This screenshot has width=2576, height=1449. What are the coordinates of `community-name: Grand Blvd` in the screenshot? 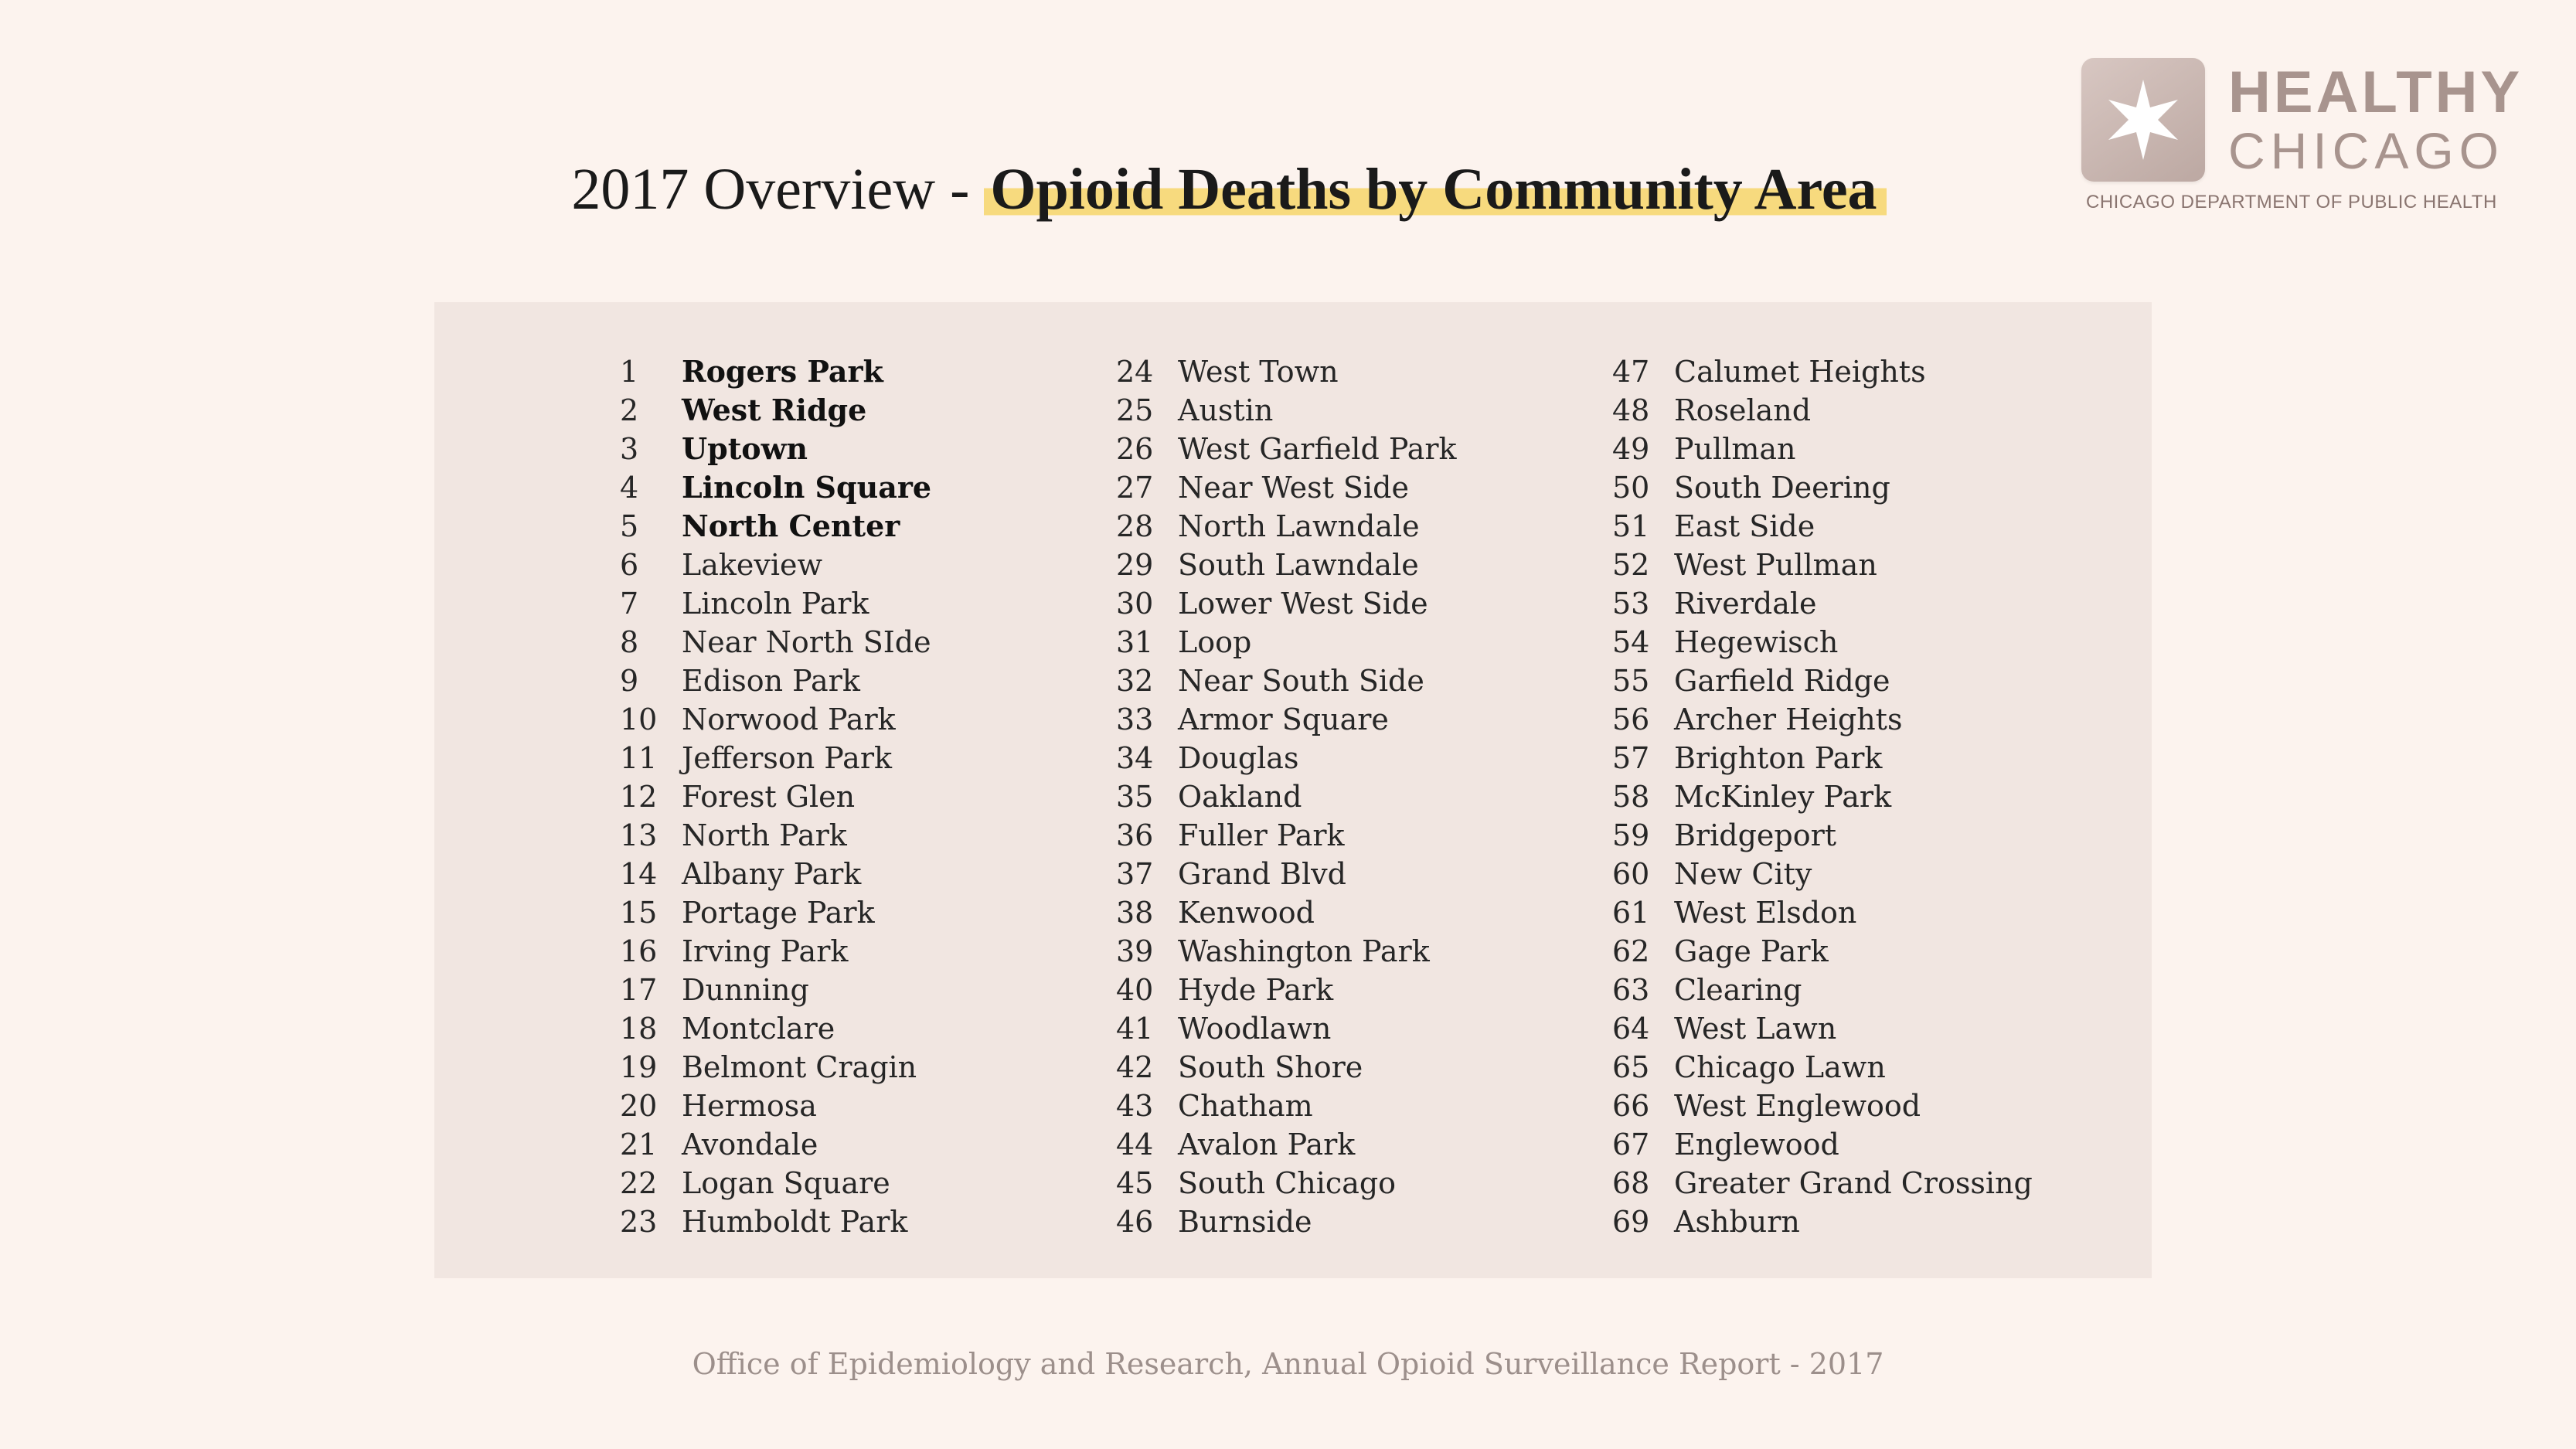 It's located at (1262, 874).